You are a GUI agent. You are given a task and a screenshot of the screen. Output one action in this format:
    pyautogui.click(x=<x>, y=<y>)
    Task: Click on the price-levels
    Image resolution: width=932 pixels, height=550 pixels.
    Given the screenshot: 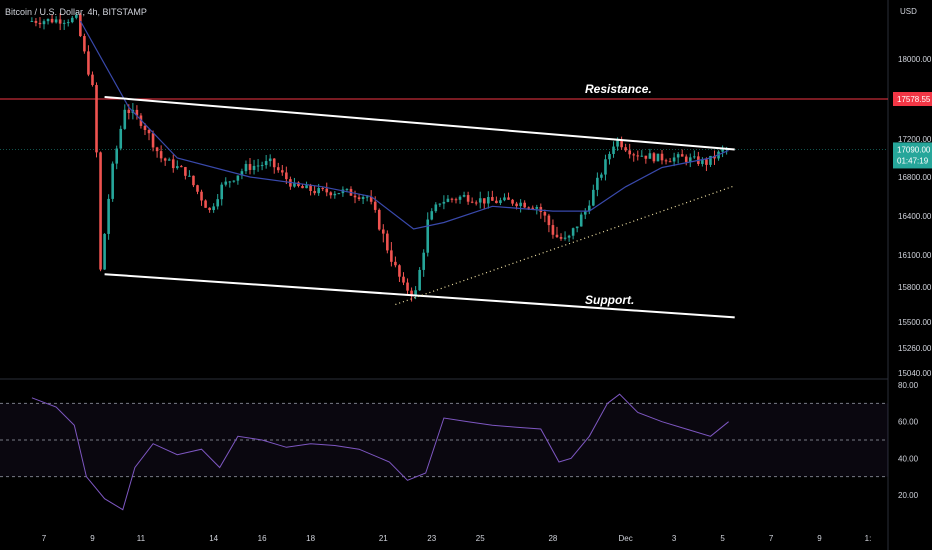 What is the action you would take?
    pyautogui.click(x=444, y=124)
    